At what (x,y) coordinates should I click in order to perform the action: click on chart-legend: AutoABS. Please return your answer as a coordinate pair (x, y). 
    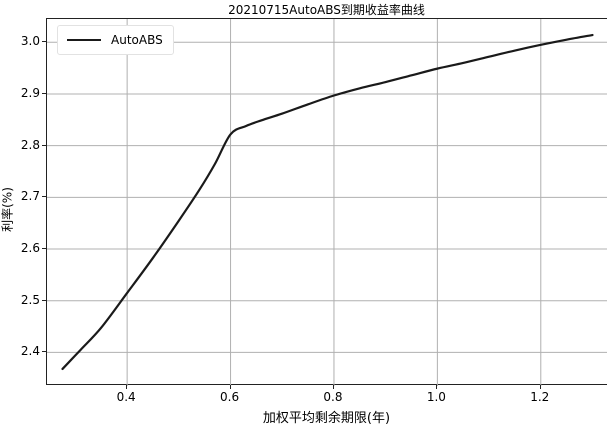
    Looking at the image, I should click on (115, 40).